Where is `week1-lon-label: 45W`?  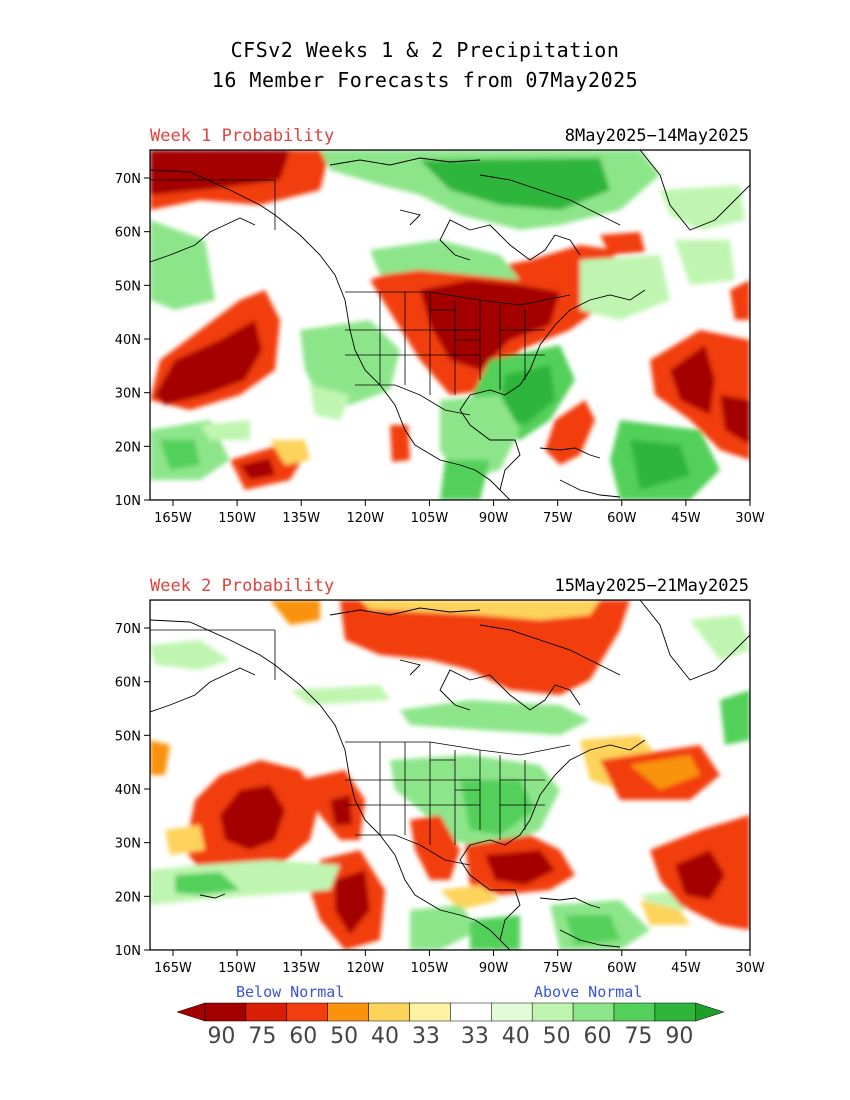
week1-lon-label: 45W is located at coordinates (686, 518).